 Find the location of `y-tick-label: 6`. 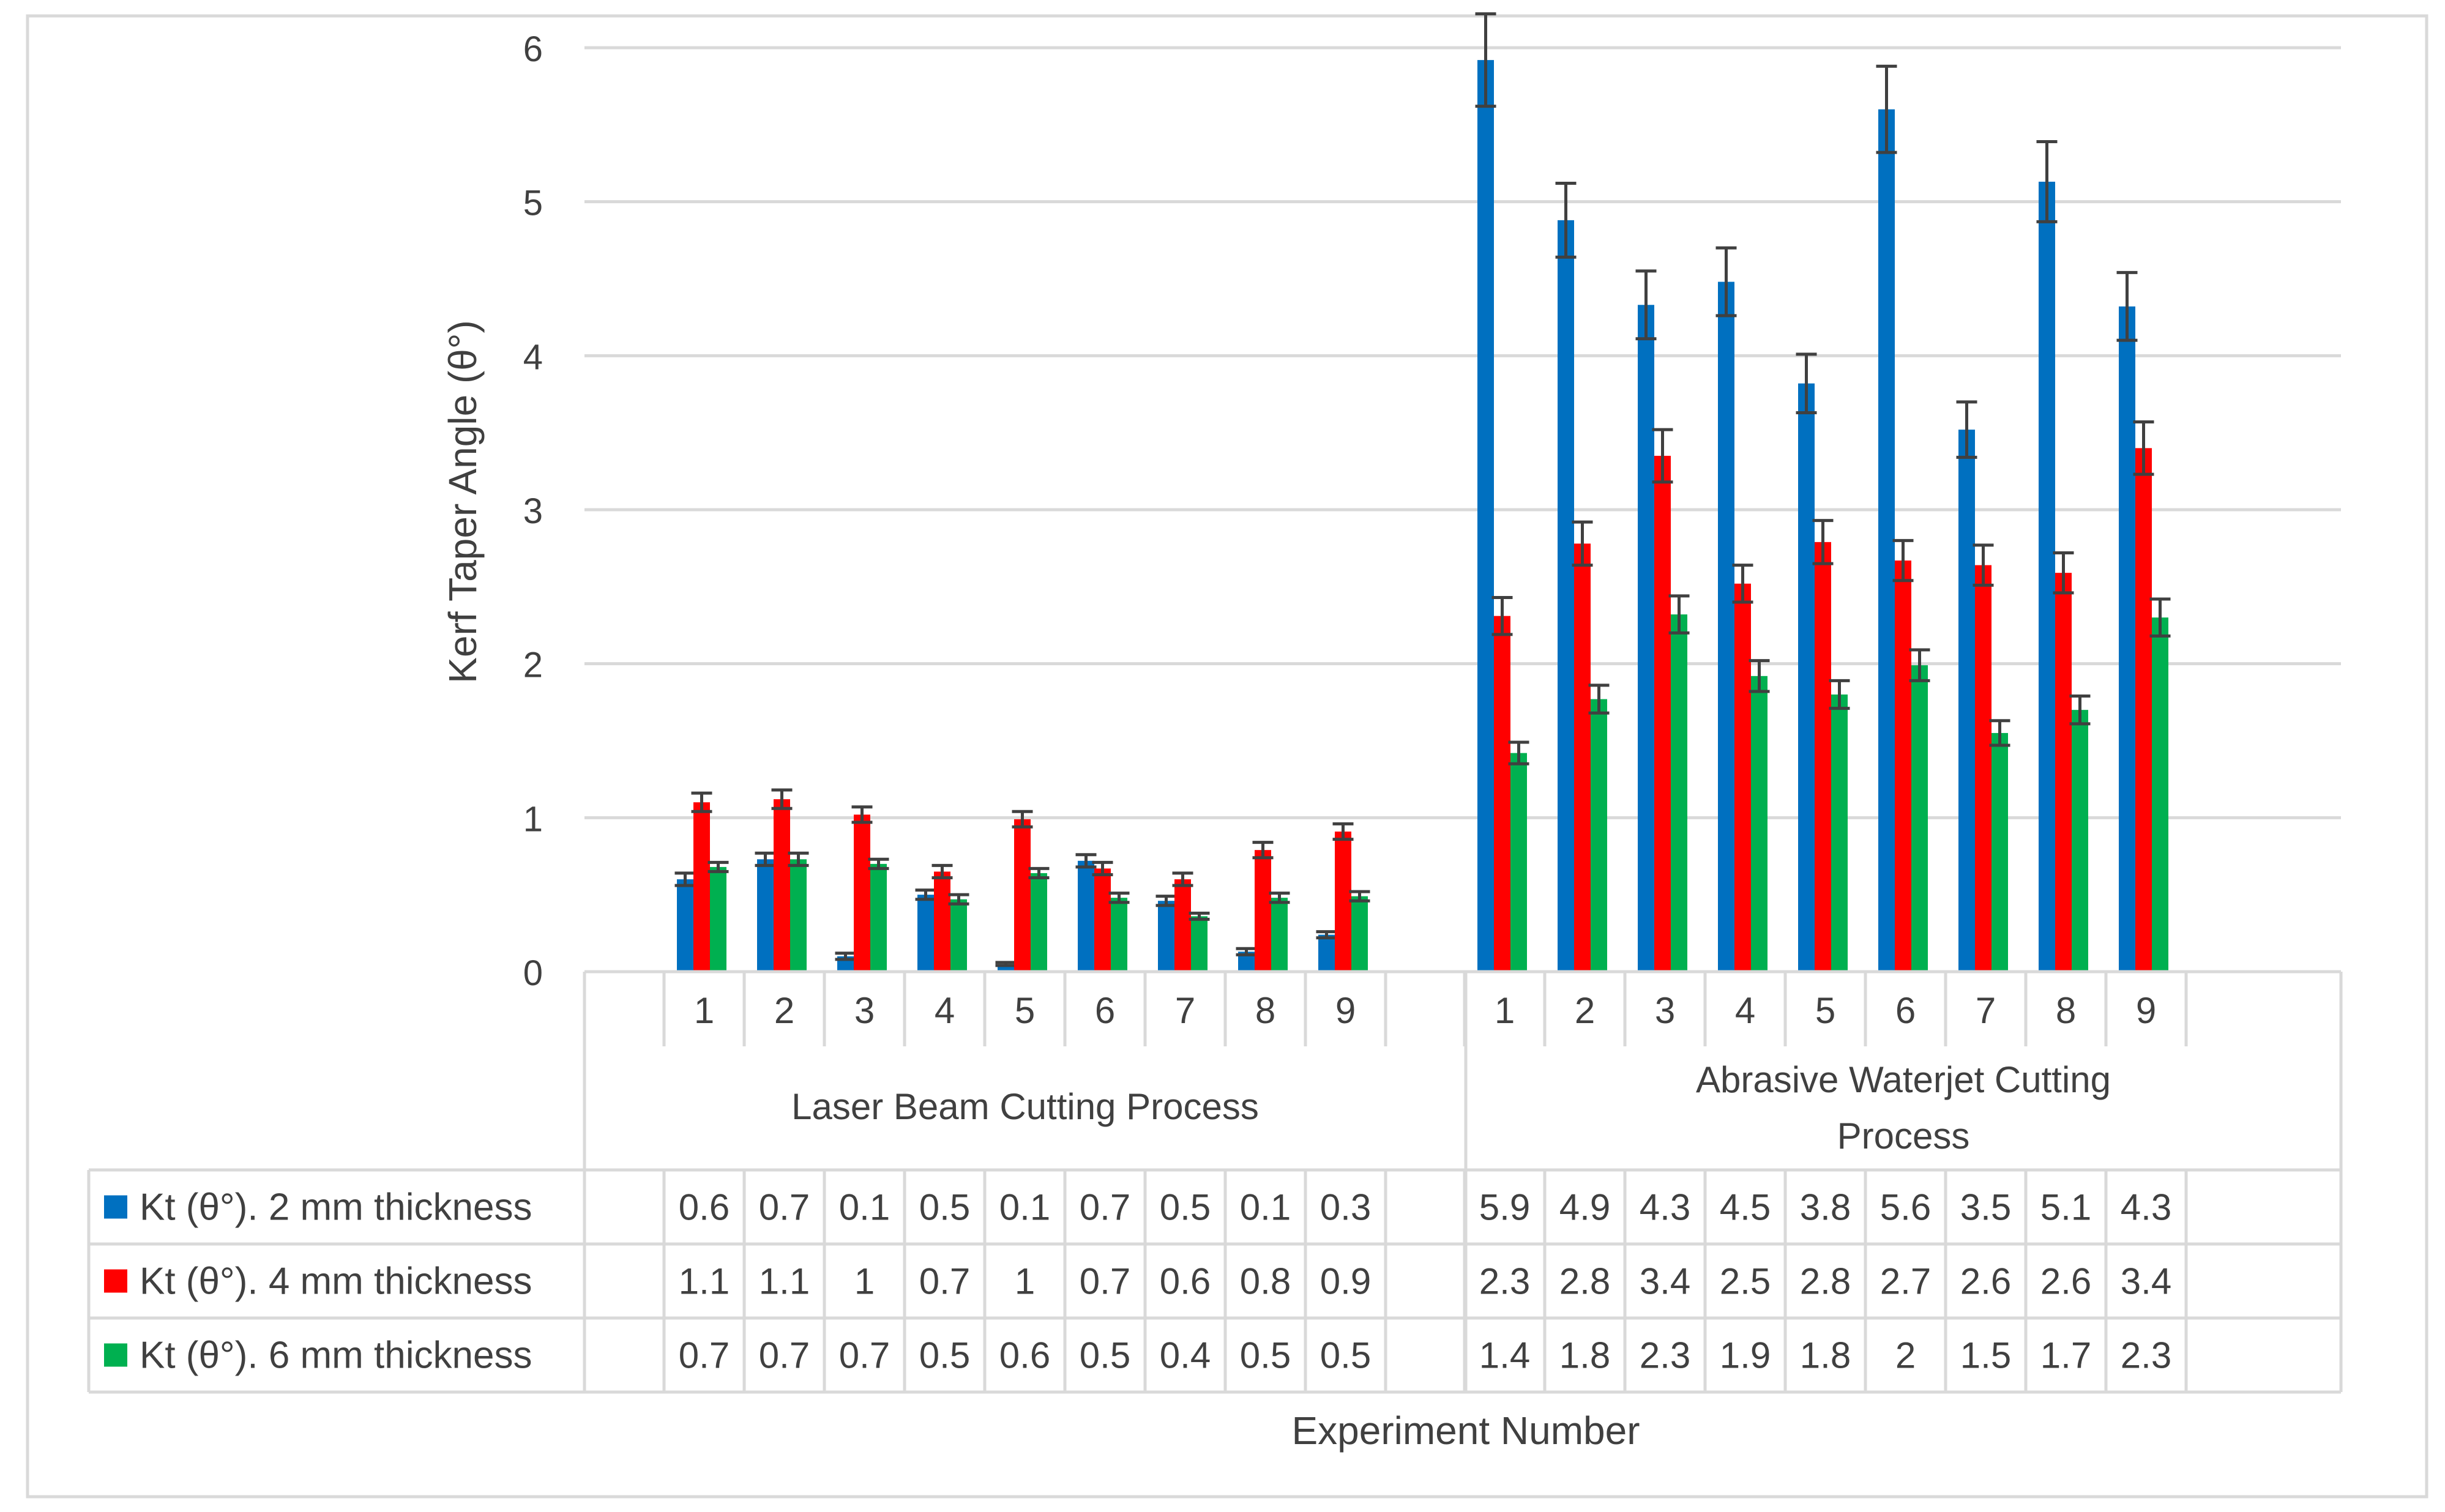

y-tick-label: 6 is located at coordinates (533, 49).